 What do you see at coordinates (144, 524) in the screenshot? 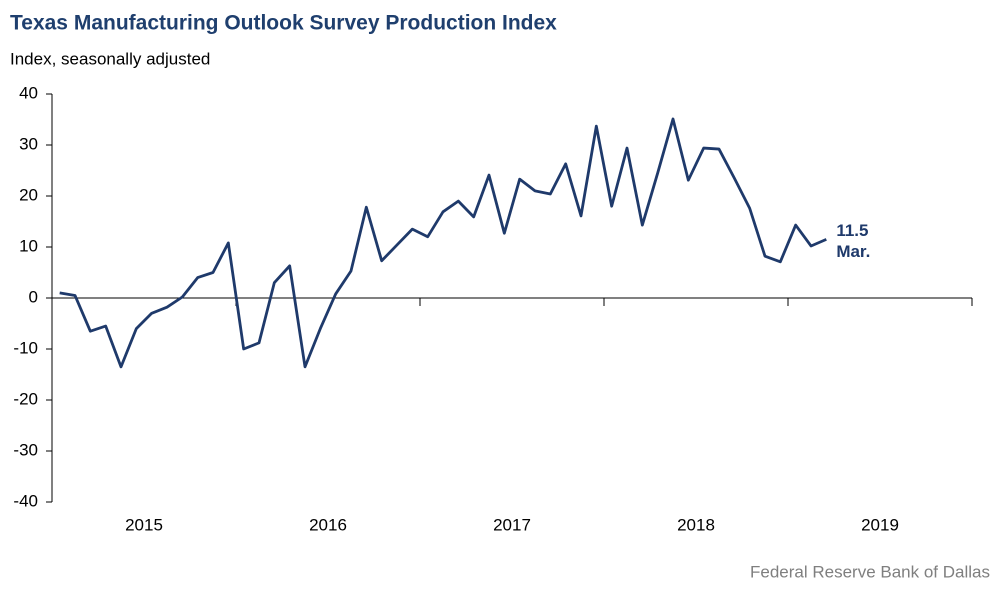
I see `x-tick-label: 2015` at bounding box center [144, 524].